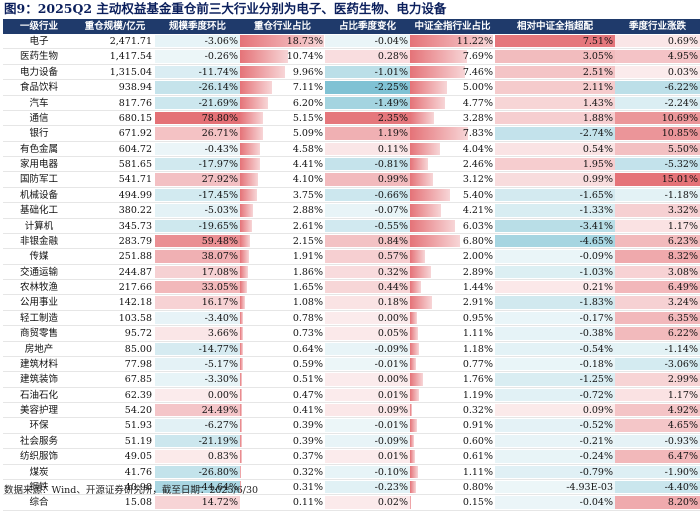 This screenshot has width=700, height=511. I want to click on cell-value: 11.22%, so click(475, 41).